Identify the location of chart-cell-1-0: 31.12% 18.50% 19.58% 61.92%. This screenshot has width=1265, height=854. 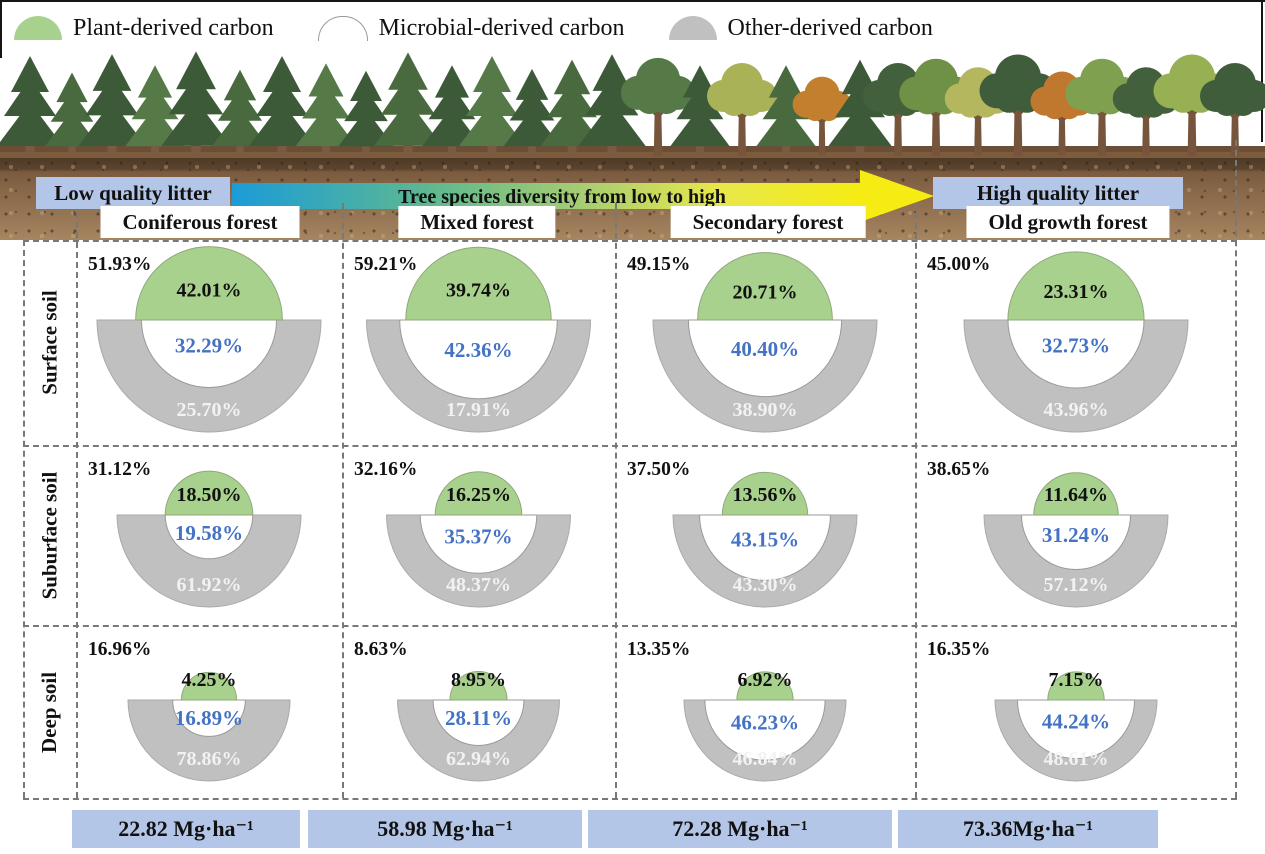
(209, 535).